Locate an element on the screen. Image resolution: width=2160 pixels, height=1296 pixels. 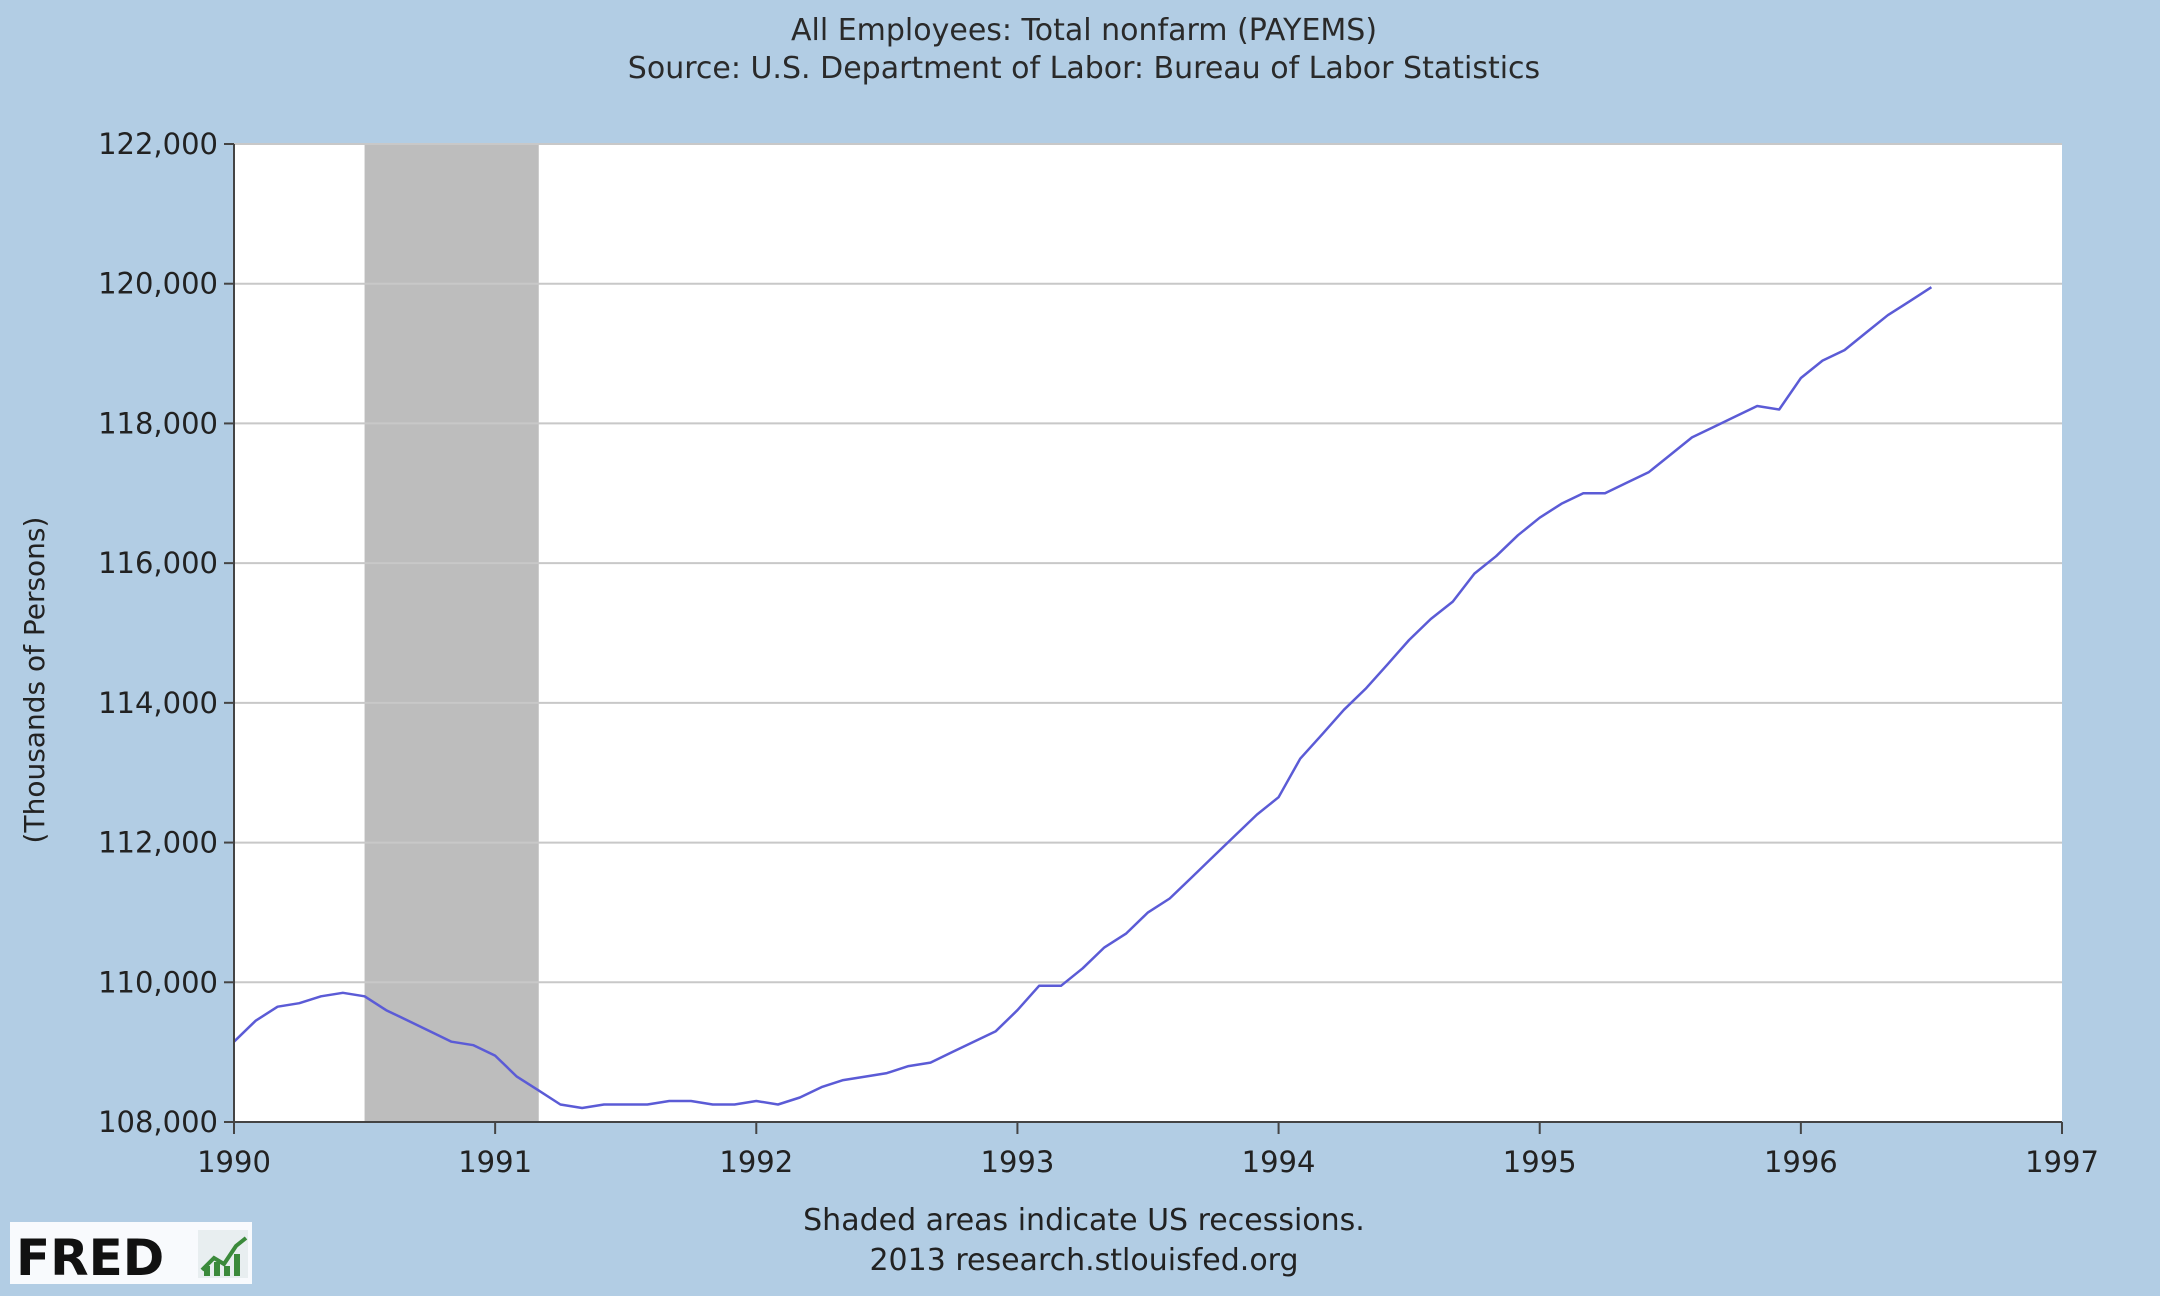
x-tick-label: 1992 is located at coordinates (756, 1162).